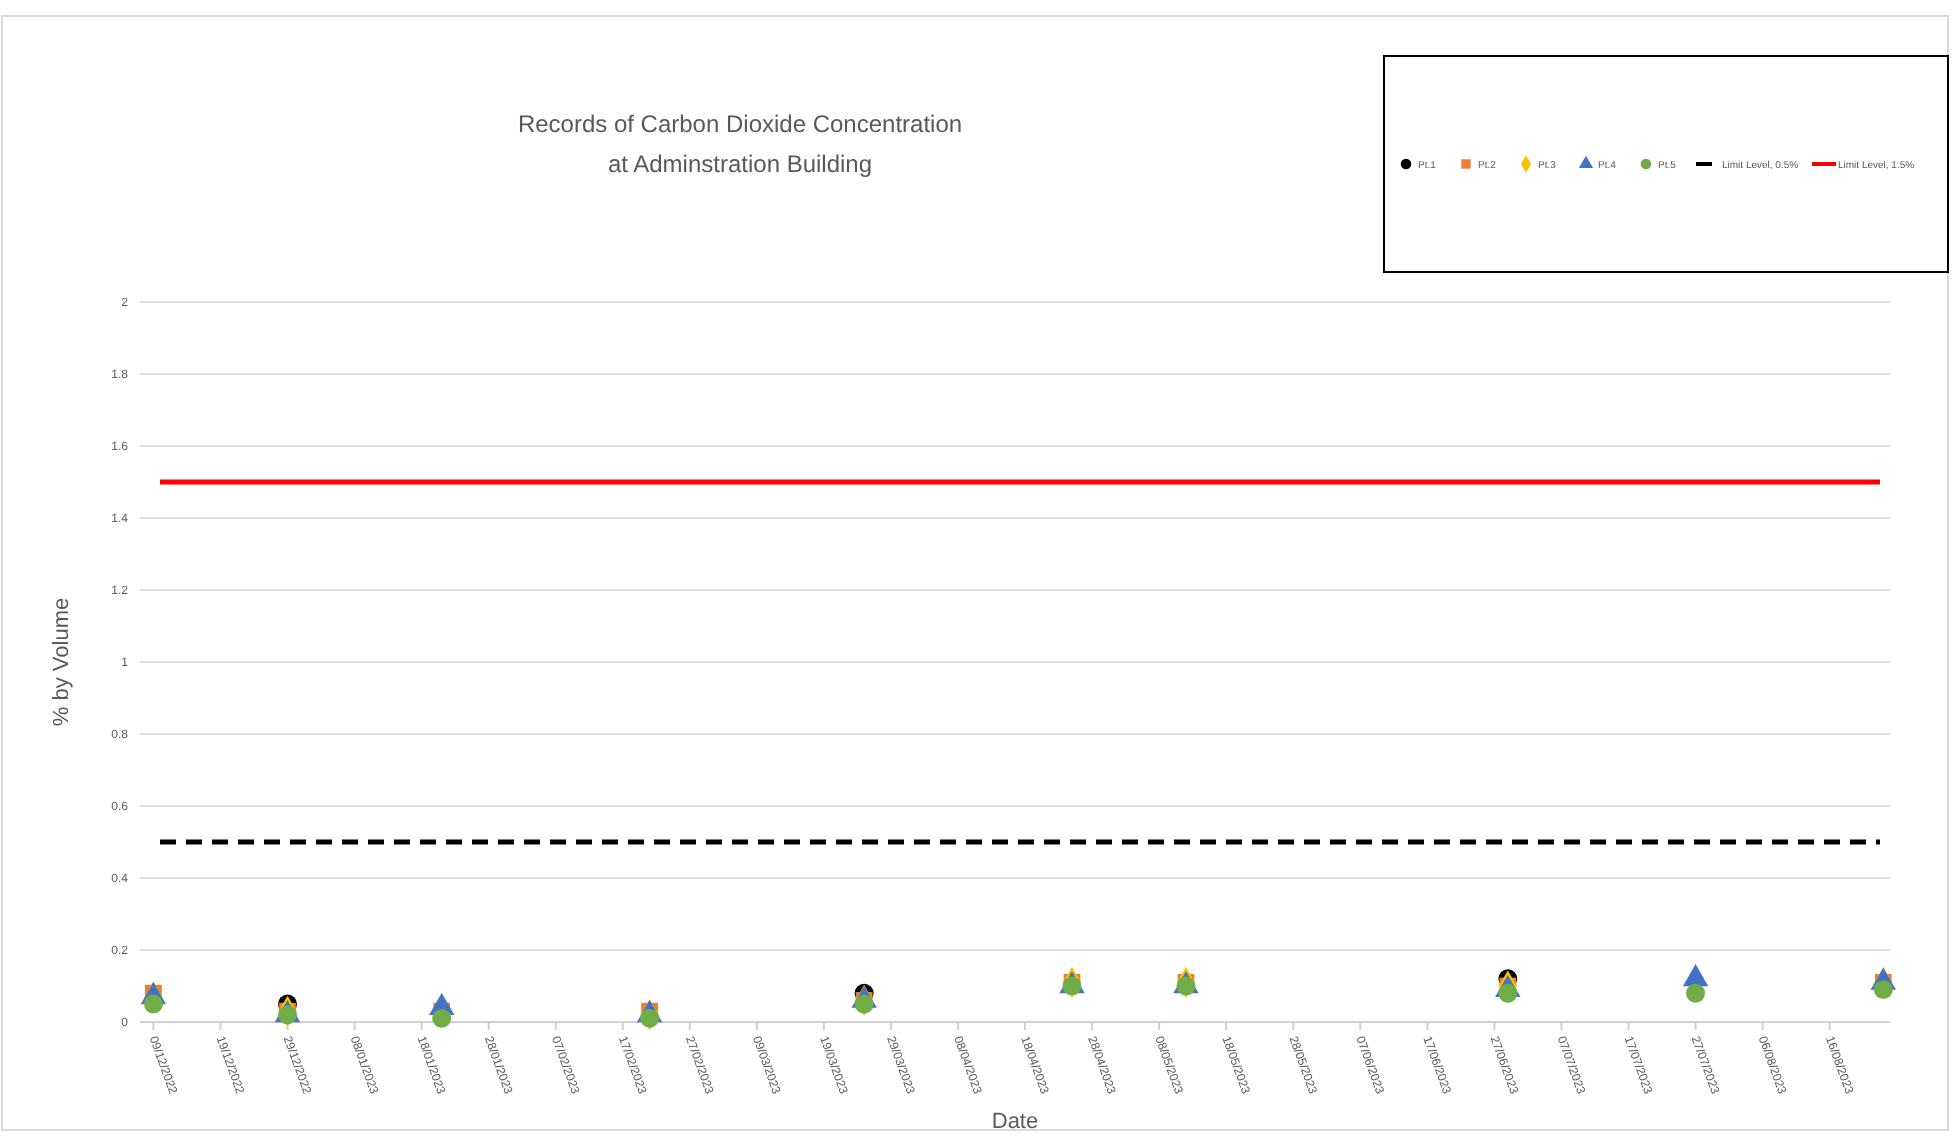 This screenshot has width=1954, height=1138. I want to click on y-axis-title: % by Volume, so click(62, 662).